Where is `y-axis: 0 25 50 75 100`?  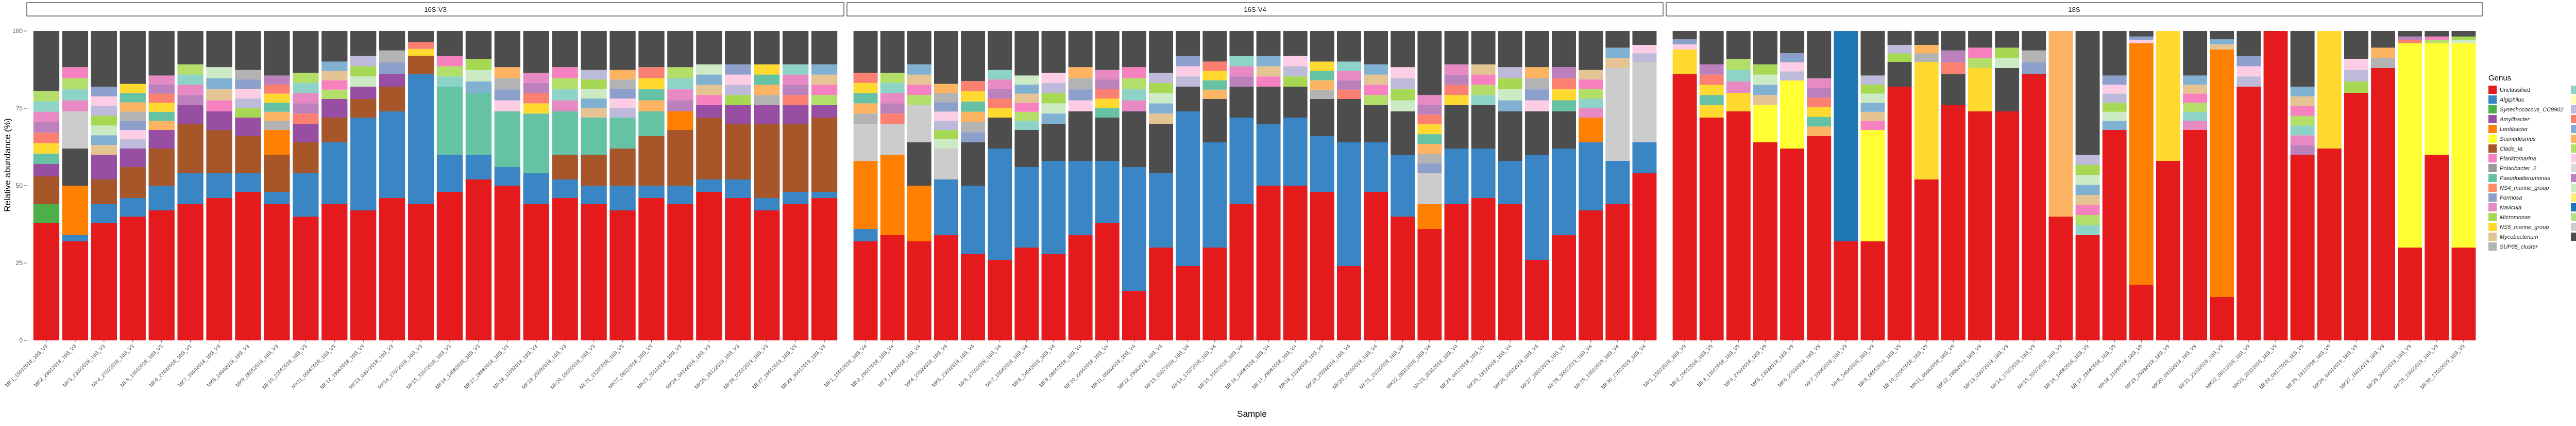
y-axis: 0 25 50 75 100 is located at coordinates (19, 186).